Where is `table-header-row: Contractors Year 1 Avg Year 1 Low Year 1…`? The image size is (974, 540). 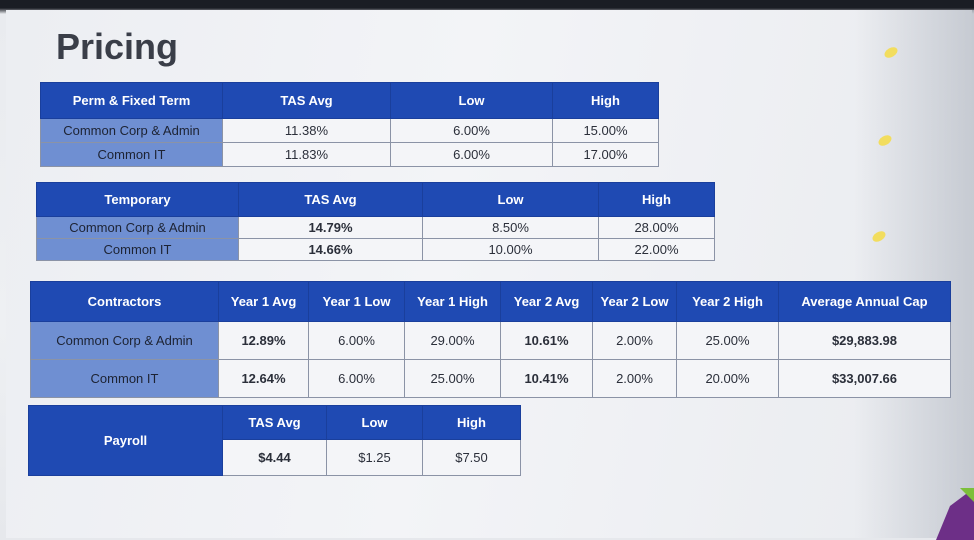
table-header-row: Contractors Year 1 Avg Year 1 Low Year 1… is located at coordinates (490, 301).